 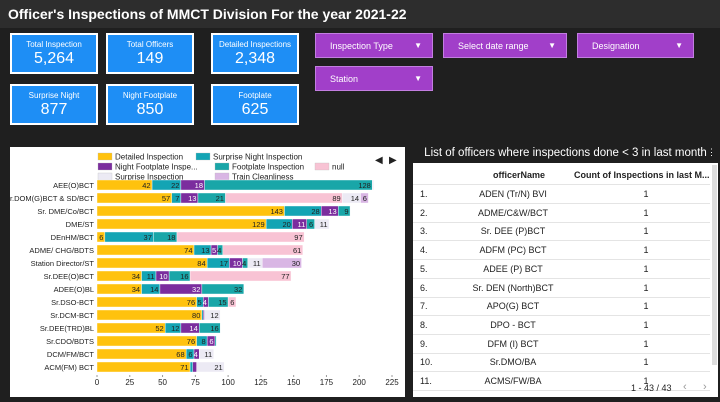 What do you see at coordinates (222, 302) in the screenshot?
I see `data-label: 15` at bounding box center [222, 302].